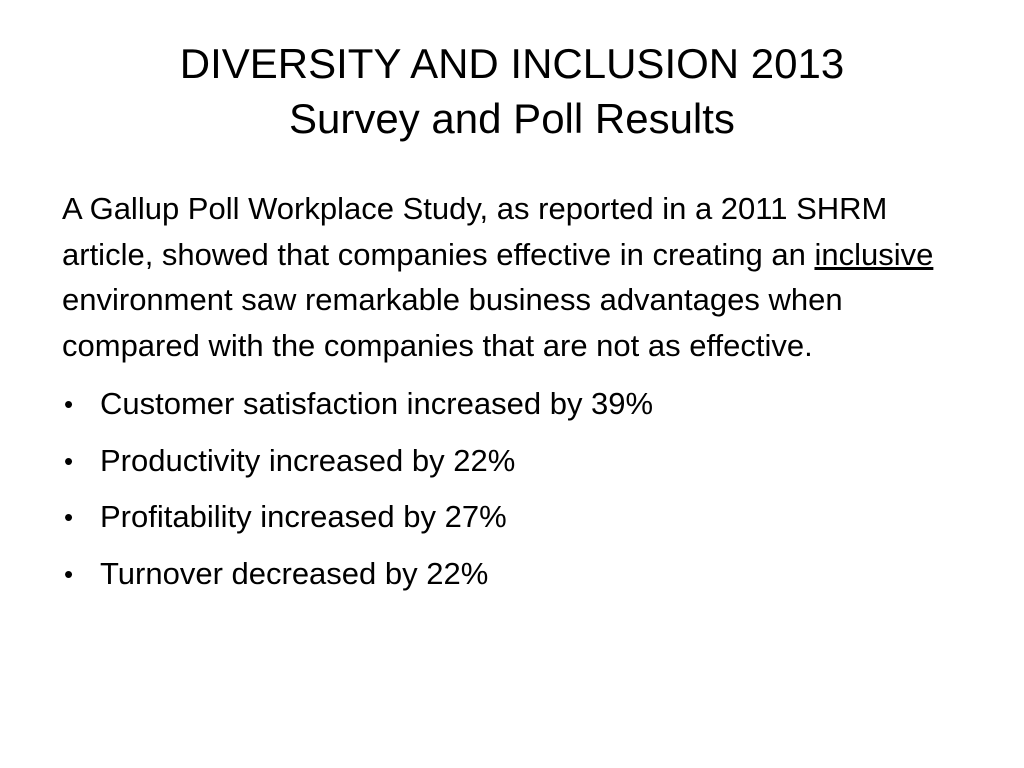 The width and height of the screenshot is (1024, 768). I want to click on bullet-item: • Customer satisfaction increased by 39%, so click(507, 404).